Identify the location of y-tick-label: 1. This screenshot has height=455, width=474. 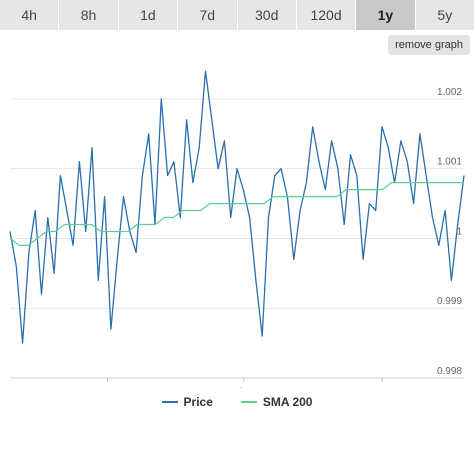
(459, 231).